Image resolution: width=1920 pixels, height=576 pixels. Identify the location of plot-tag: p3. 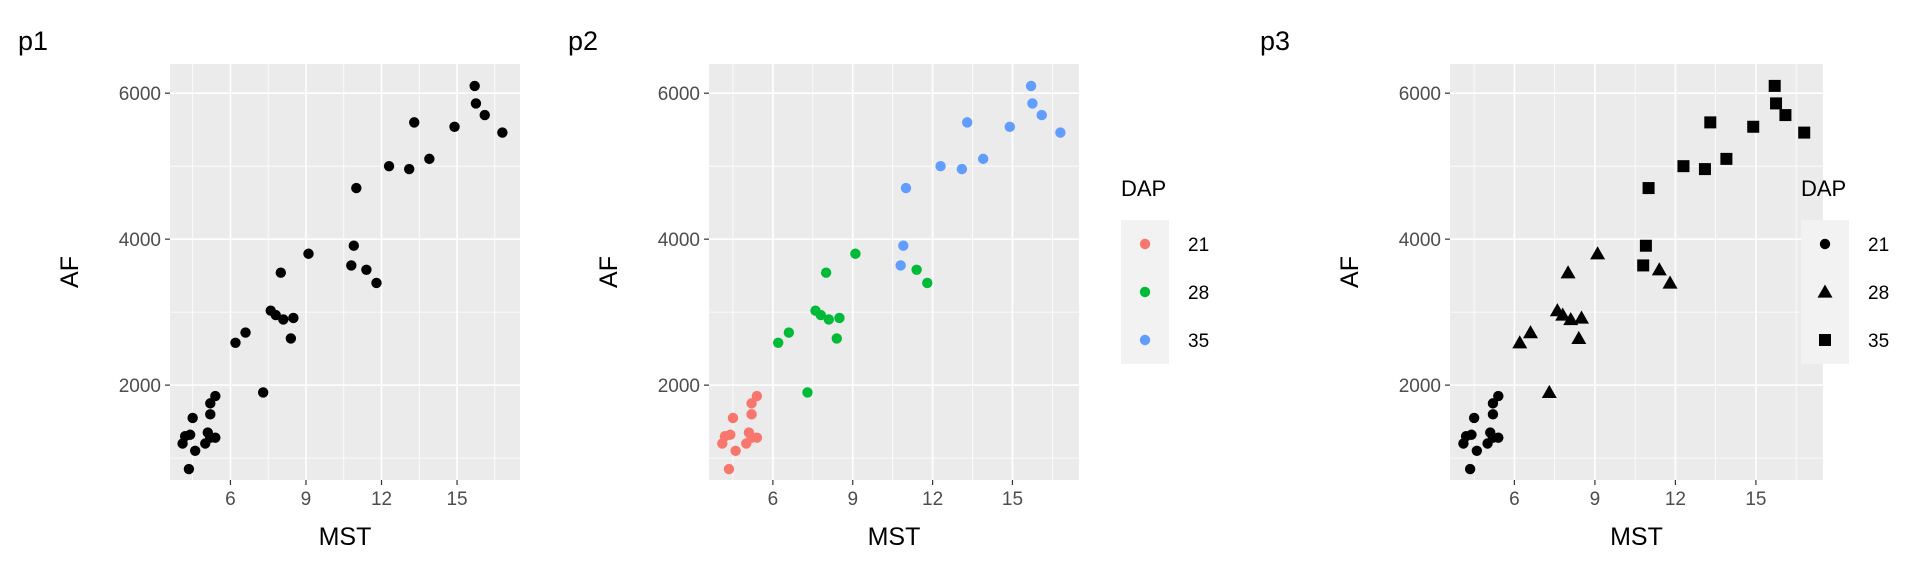
(1275, 41).